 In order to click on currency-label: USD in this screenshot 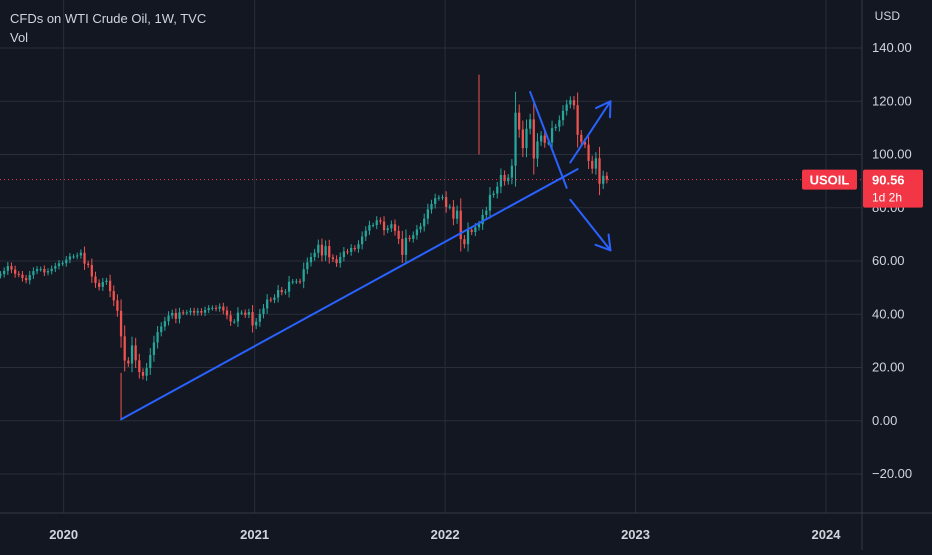, I will do `click(887, 16)`.